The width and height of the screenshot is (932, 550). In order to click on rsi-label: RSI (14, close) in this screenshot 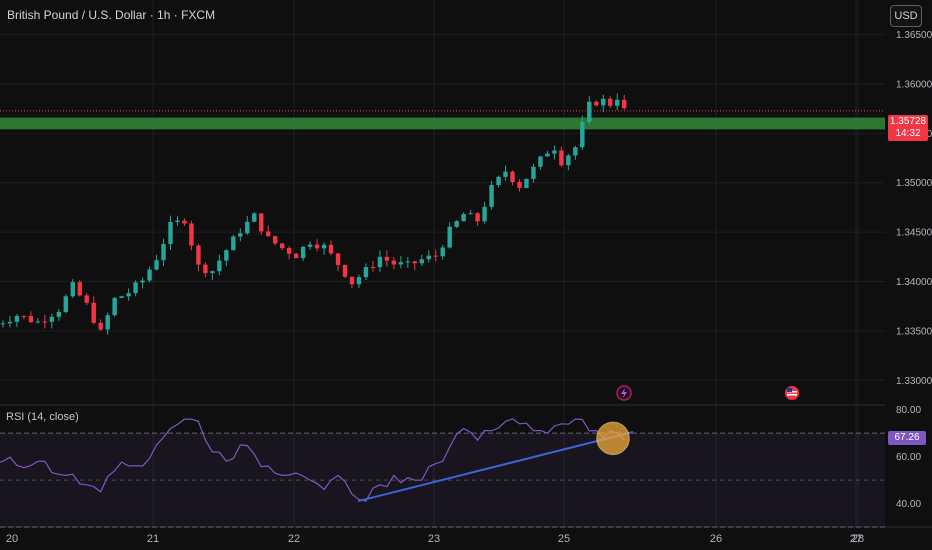, I will do `click(42, 417)`.